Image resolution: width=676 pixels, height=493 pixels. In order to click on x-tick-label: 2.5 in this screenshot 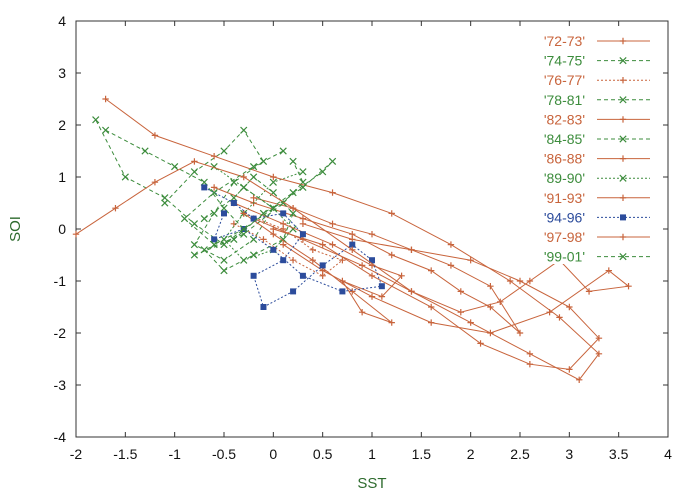, I will do `click(520, 454)`.